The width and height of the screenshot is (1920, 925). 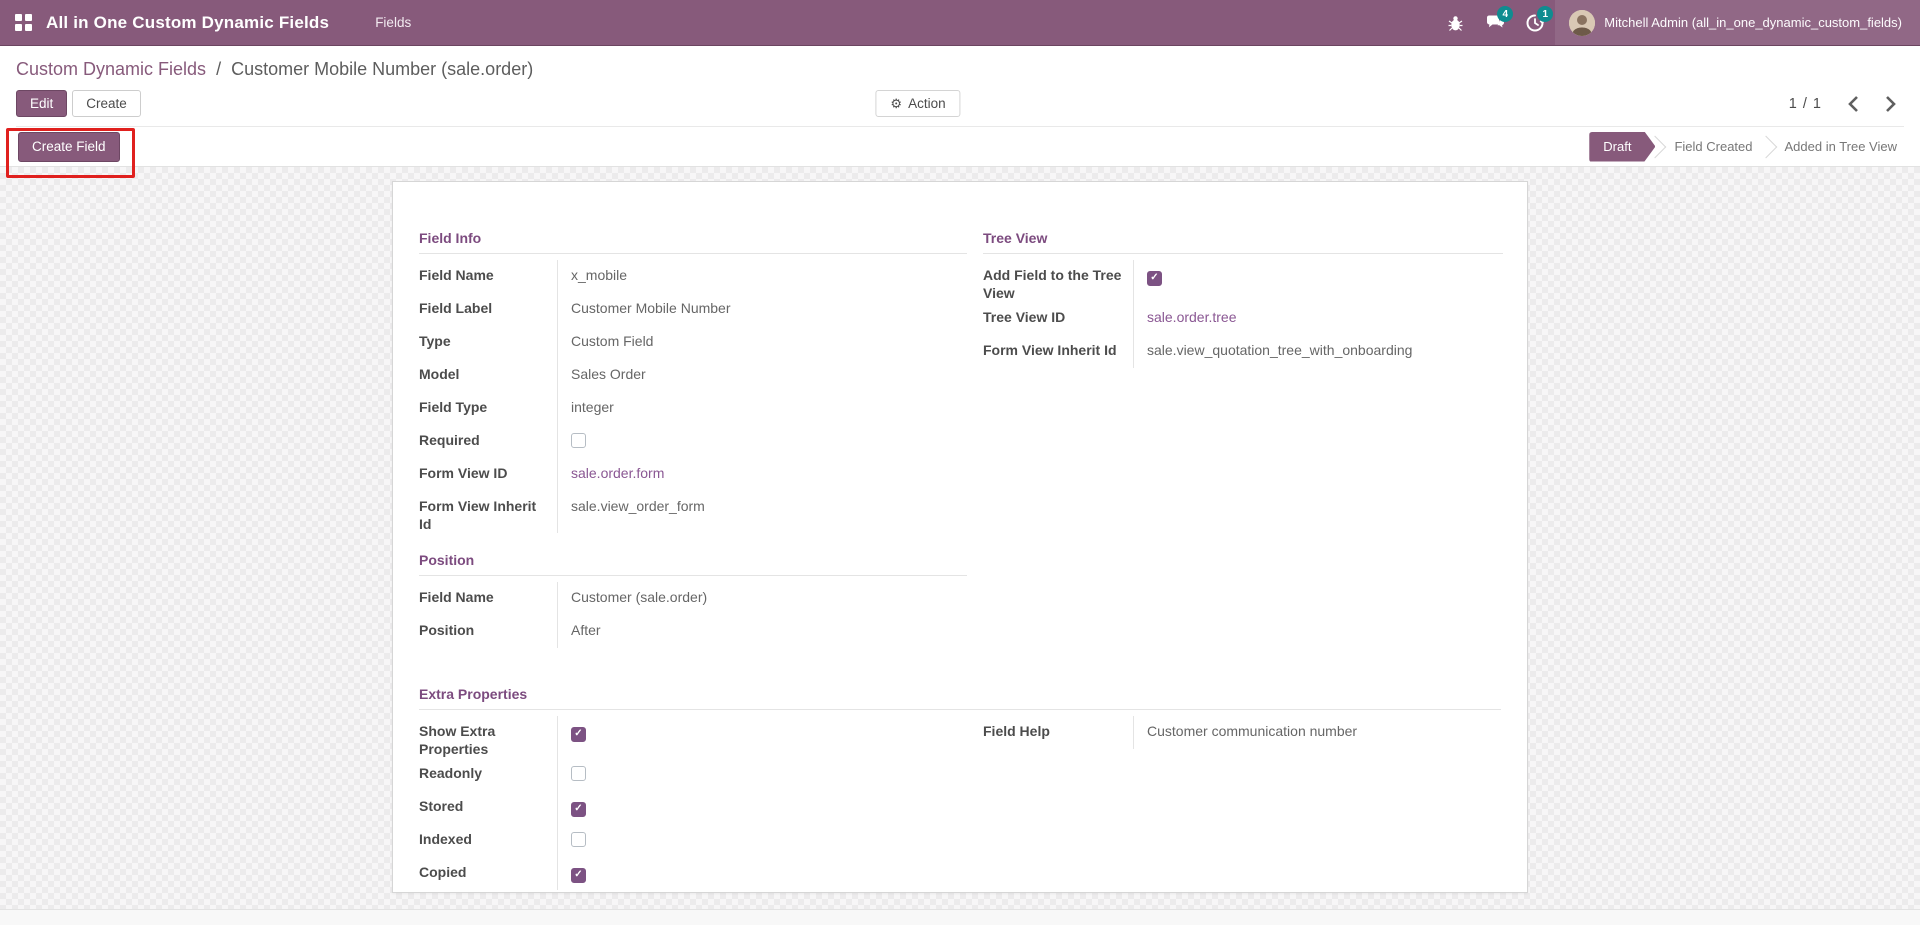 I want to click on form-row-stored: Stored ✓, so click(x=693, y=807).